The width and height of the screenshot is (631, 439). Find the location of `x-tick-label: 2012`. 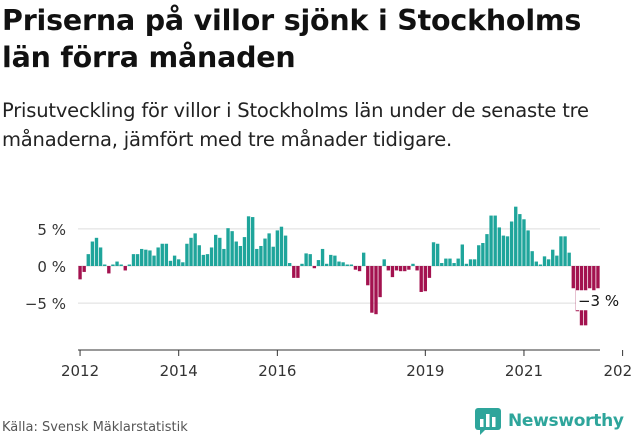

x-tick-label: 2012 is located at coordinates (80, 371).